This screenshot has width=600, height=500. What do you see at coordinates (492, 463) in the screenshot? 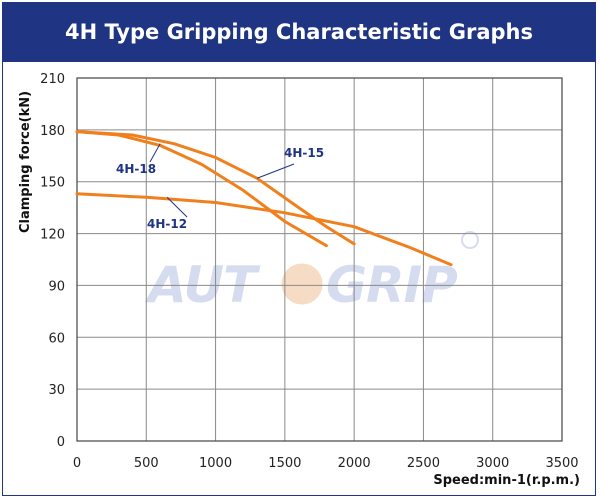
I see `x-tick-label: 3000` at bounding box center [492, 463].